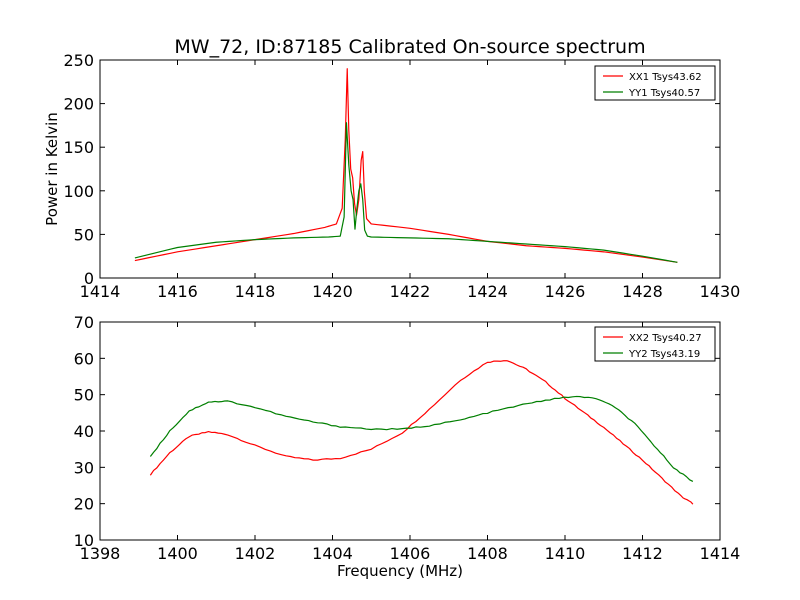 The image size is (800, 600). I want to click on y-tick-label: 10, so click(84, 540).